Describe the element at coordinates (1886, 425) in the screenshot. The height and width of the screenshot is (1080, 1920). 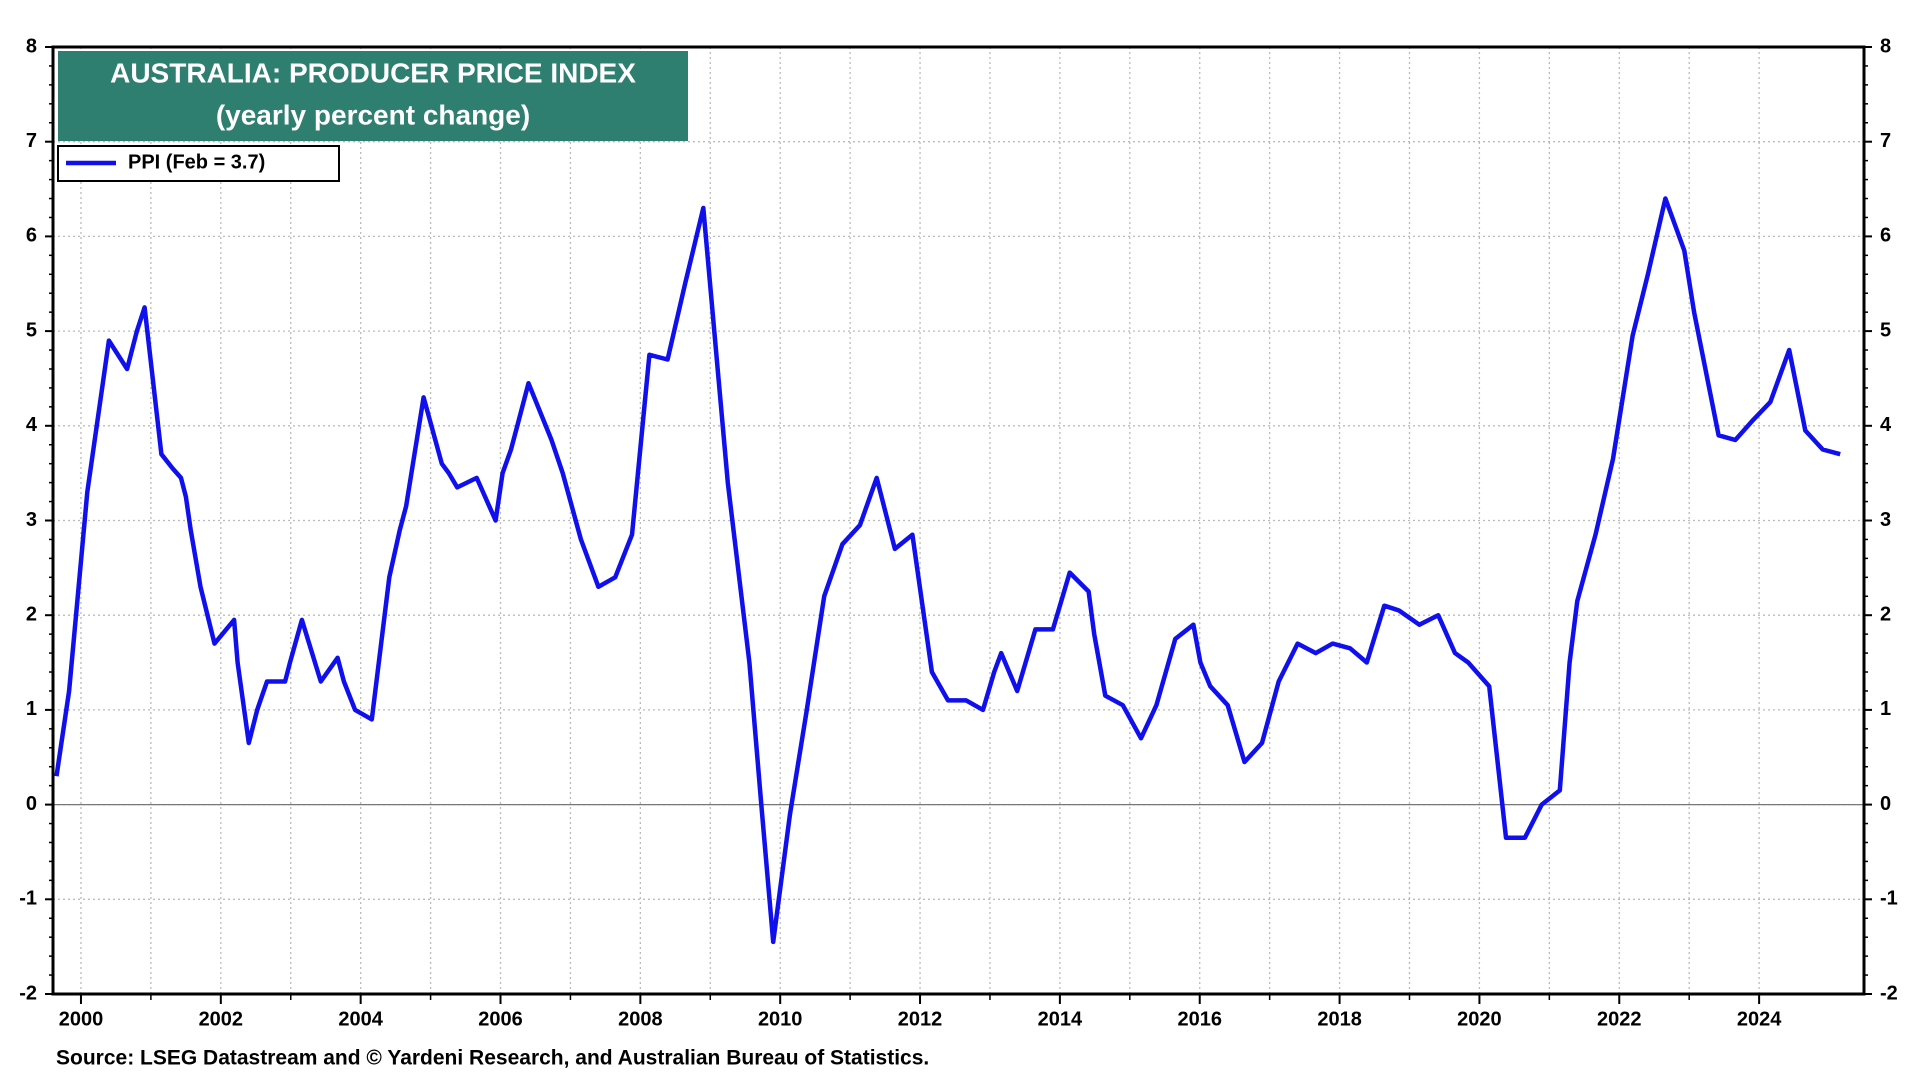
I see `y2-tick-label: 4` at that location.